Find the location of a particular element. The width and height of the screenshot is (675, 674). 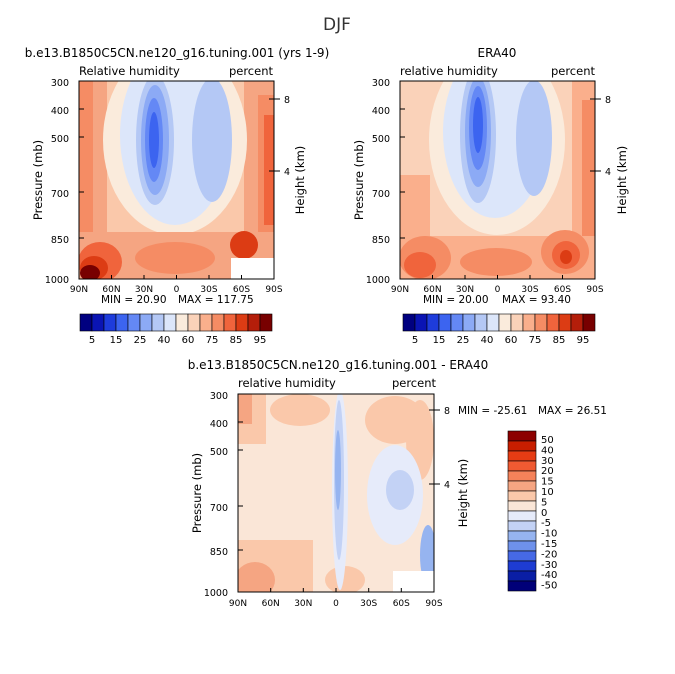

x-tick-label: 90N is located at coordinates (238, 604).